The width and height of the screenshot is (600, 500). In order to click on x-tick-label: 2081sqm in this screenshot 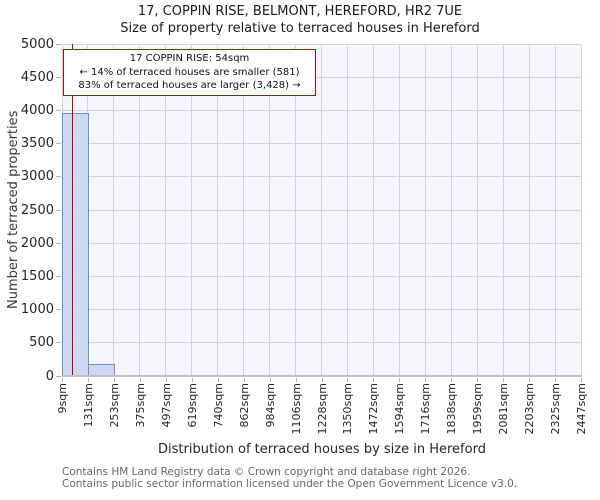, I will do `click(504, 409)`.